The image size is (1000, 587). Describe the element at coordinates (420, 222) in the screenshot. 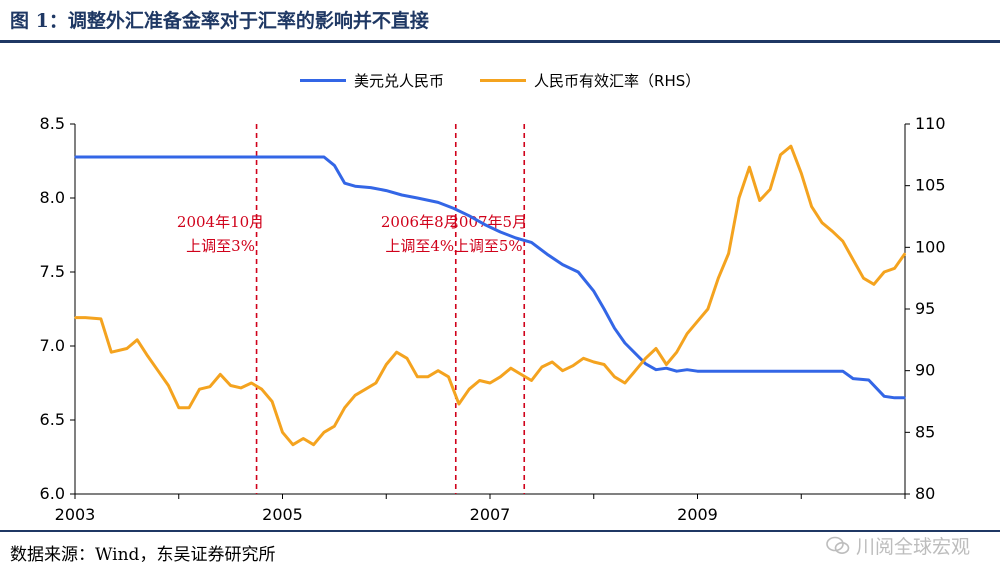

I see `annotation-label-date: 2006年8月` at that location.